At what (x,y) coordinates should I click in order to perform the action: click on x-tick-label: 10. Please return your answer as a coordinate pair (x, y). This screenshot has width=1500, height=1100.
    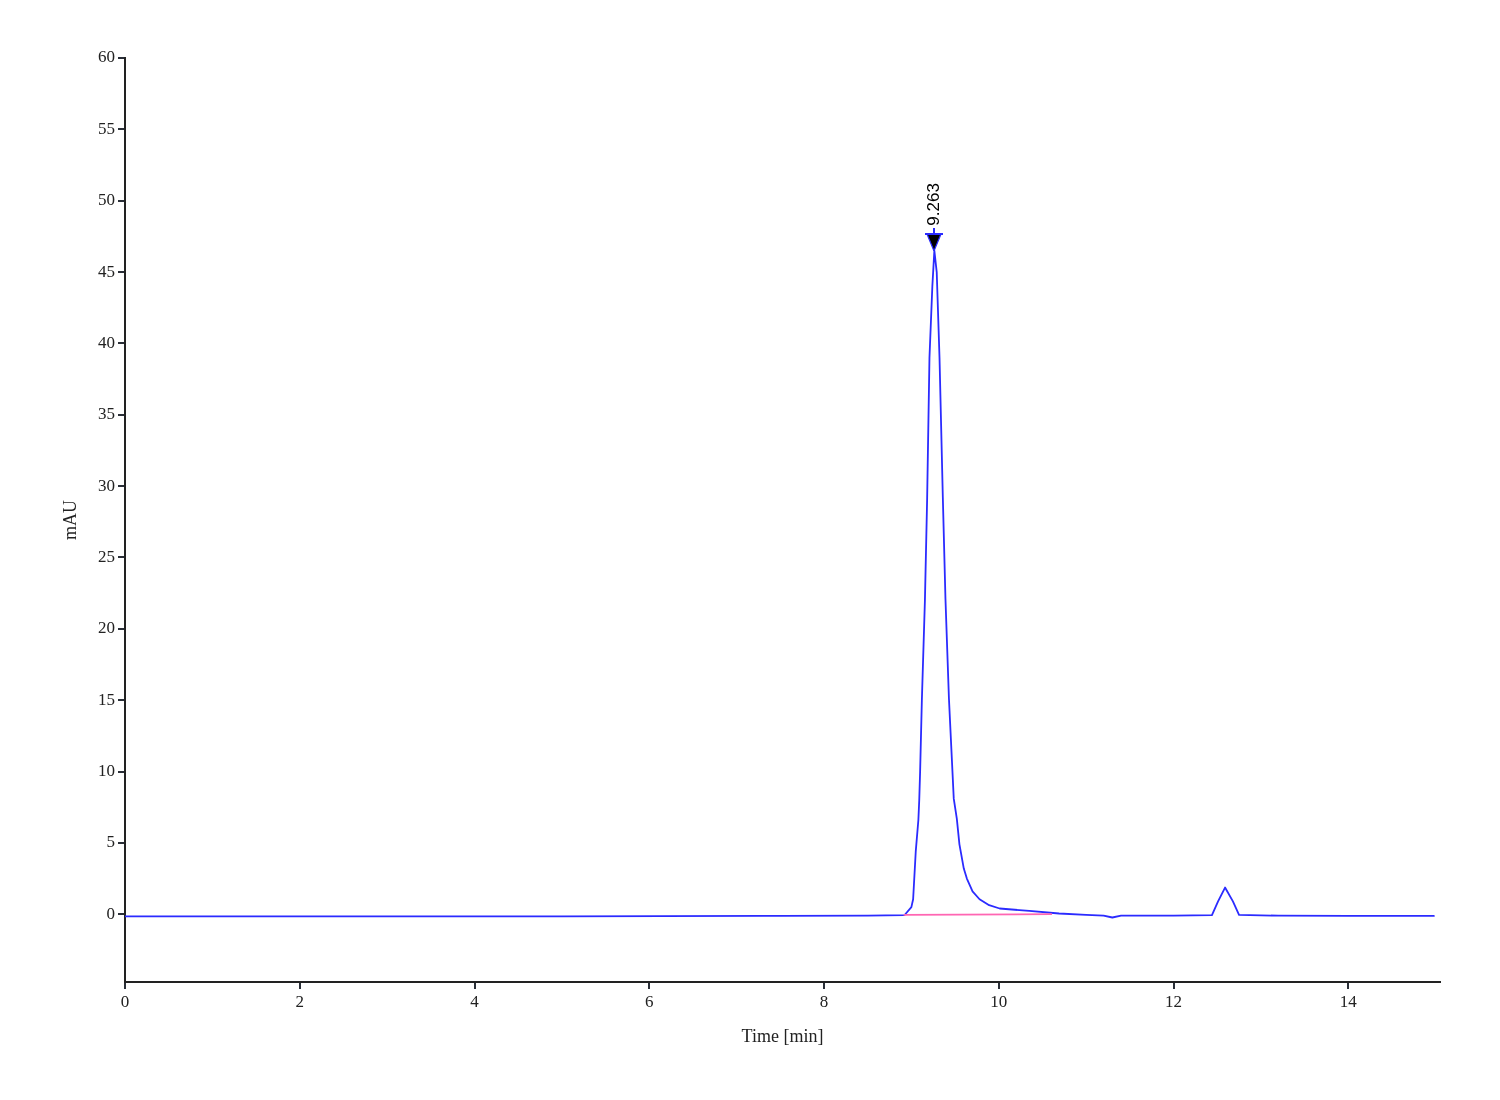
    Looking at the image, I should click on (999, 1001).